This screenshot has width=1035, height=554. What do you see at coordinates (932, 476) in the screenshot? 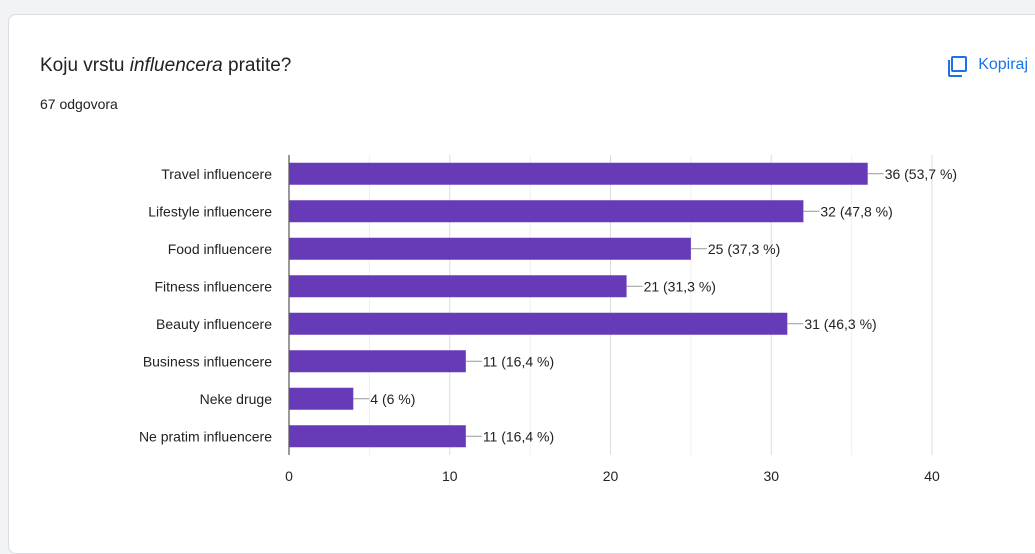
I see `x-tick-label: 40` at bounding box center [932, 476].